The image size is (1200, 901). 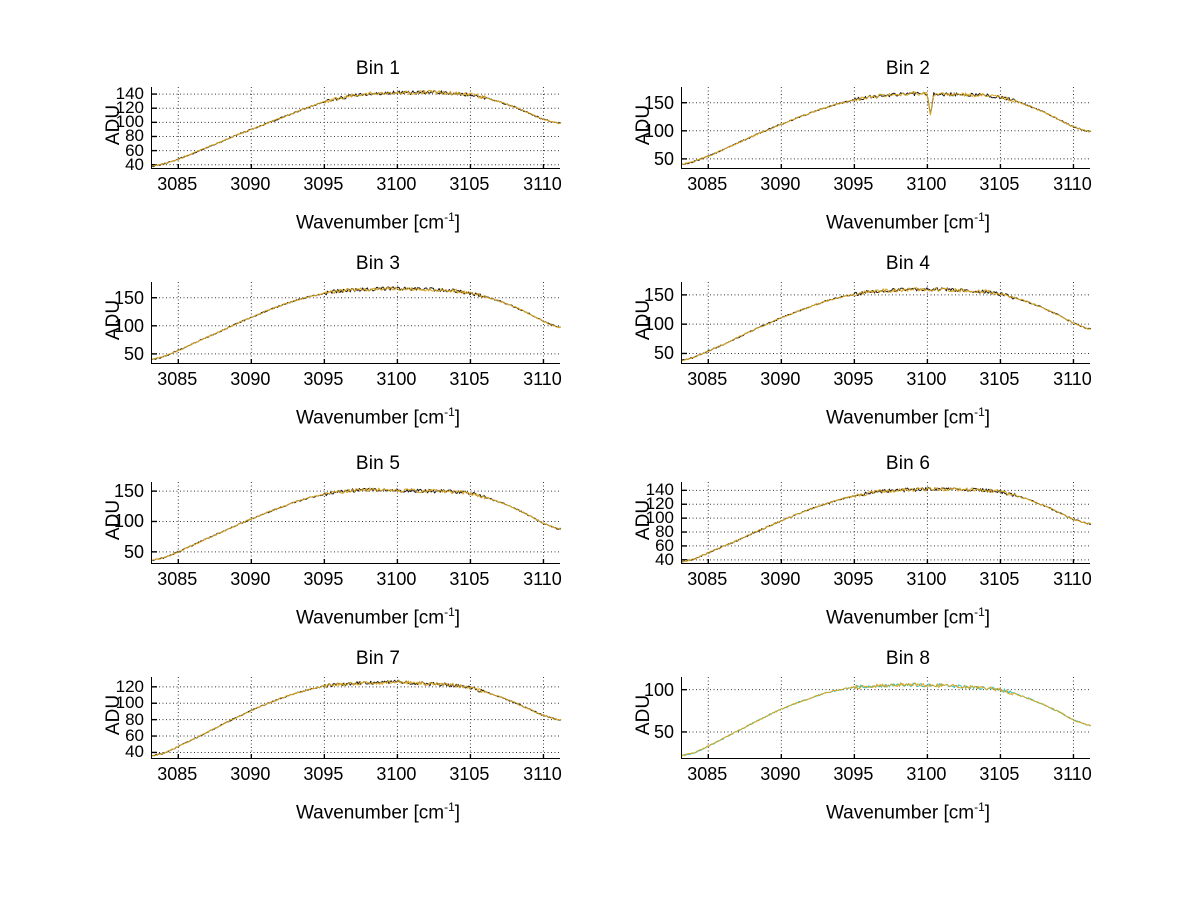 I want to click on y-tick-label-group: 50 100, so click(x=643, y=718).